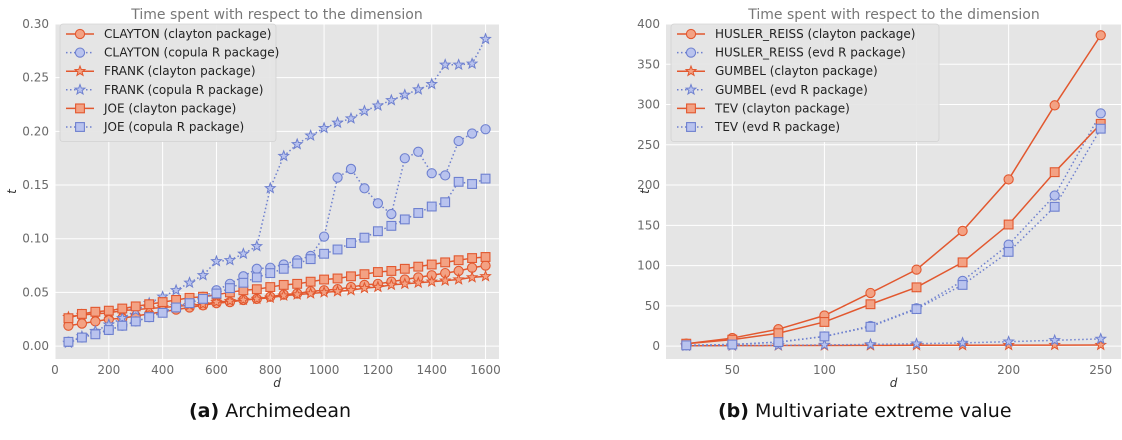 Image resolution: width=1122 pixels, height=440 pixels. What do you see at coordinates (324, 370) in the screenshot?
I see `x-tick-label: 1000` at bounding box center [324, 370].